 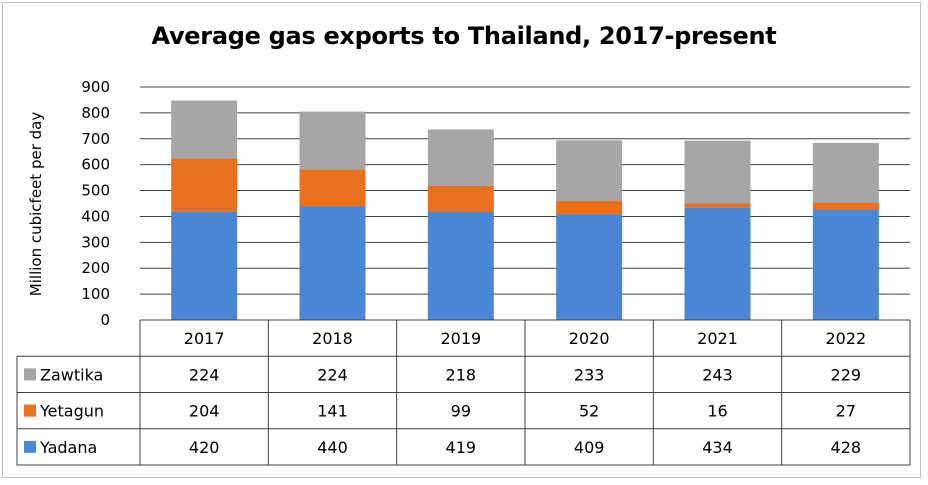 I want to click on bar-yetagun-2018, so click(x=332, y=188).